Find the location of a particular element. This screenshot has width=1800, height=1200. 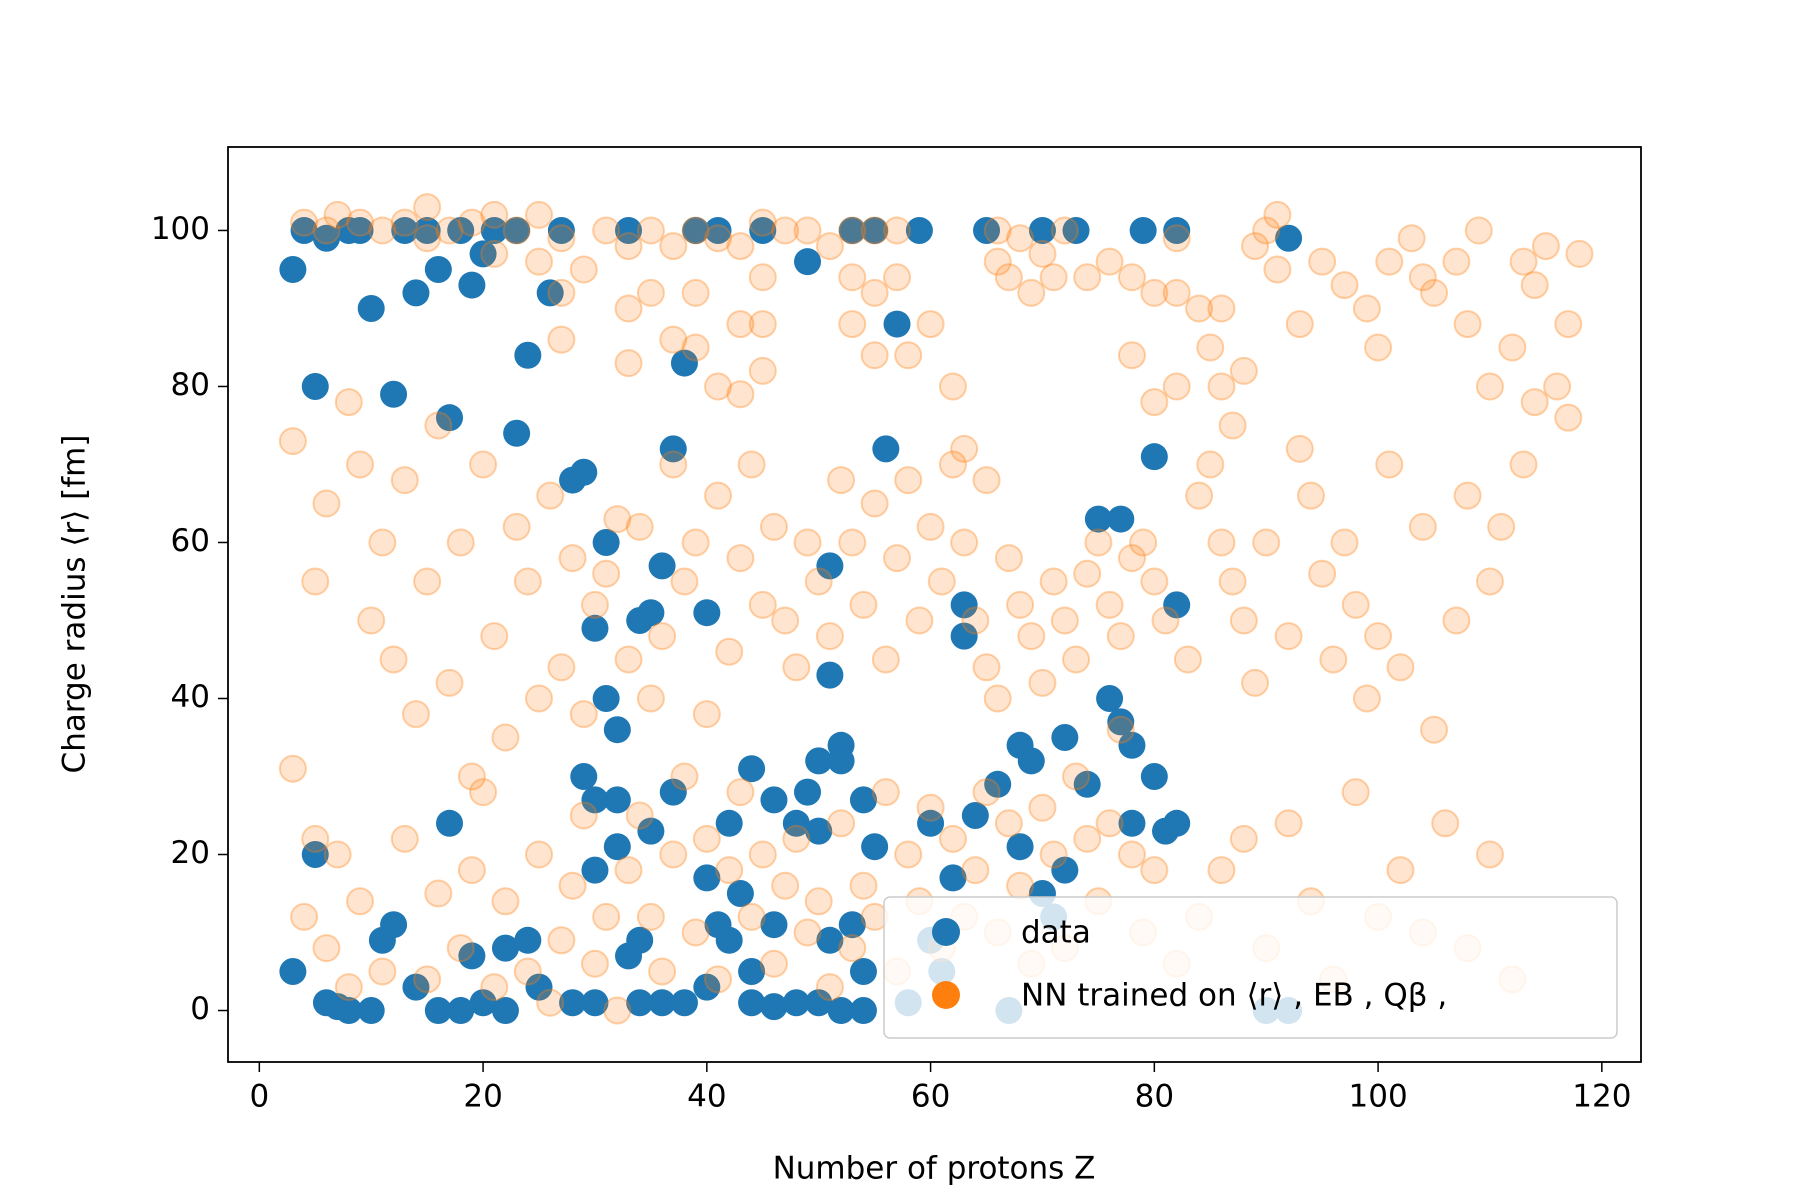

x-tick-label: 20 is located at coordinates (482, 1097).